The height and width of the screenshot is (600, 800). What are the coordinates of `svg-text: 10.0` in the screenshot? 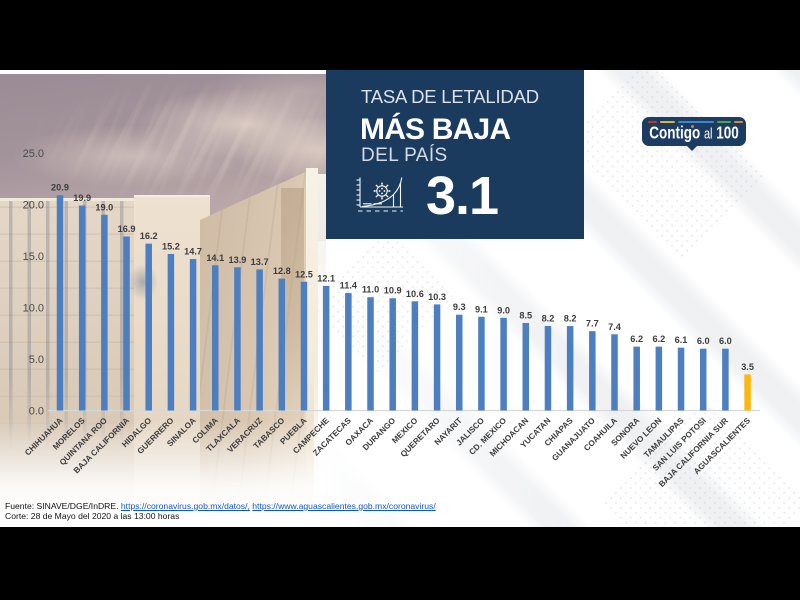 It's located at (33, 308).